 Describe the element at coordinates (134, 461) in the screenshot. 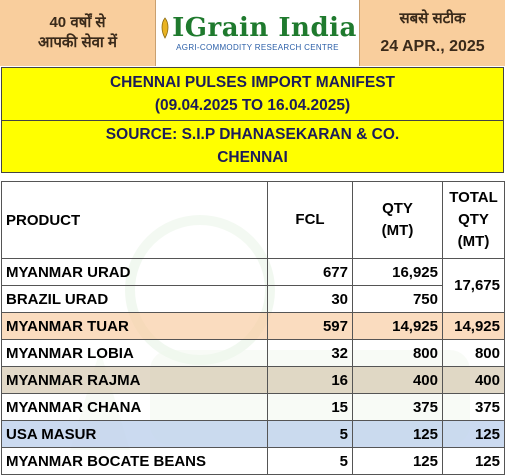

I see `cell-product: MYANMAR BOCATE BEANS` at that location.